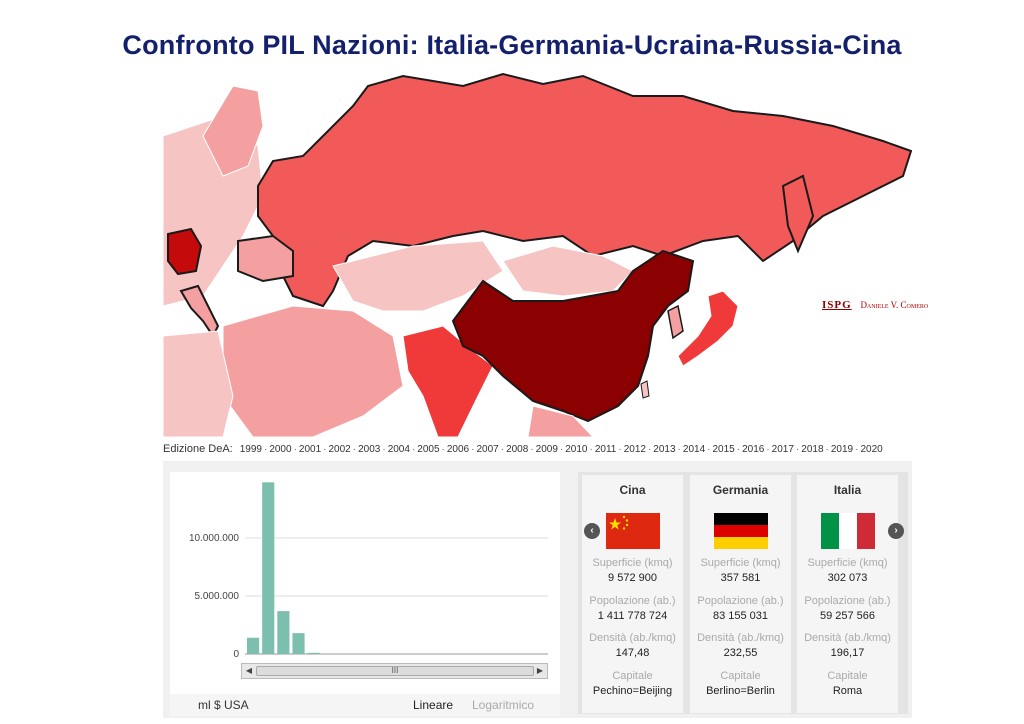 The height and width of the screenshot is (724, 1024). Describe the element at coordinates (664, 449) in the screenshot. I see `year-link-2013: 2013` at that location.